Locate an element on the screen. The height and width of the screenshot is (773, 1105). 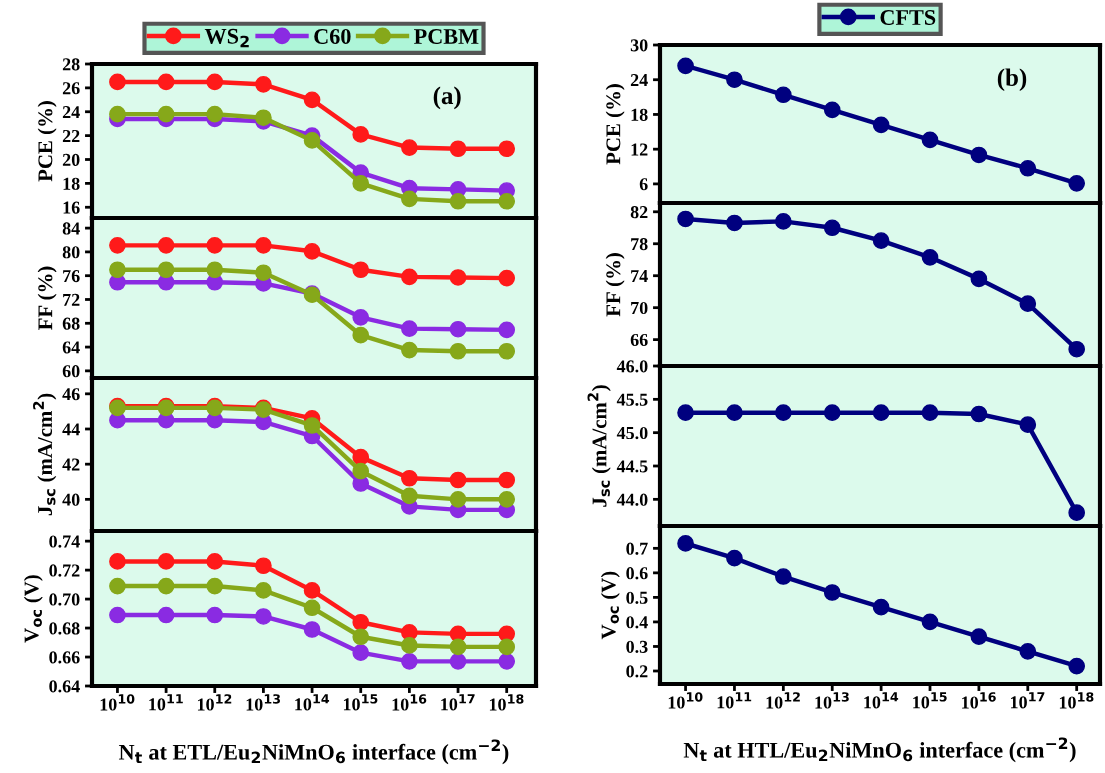
y-tick-label: 60 is located at coordinates (71, 371).